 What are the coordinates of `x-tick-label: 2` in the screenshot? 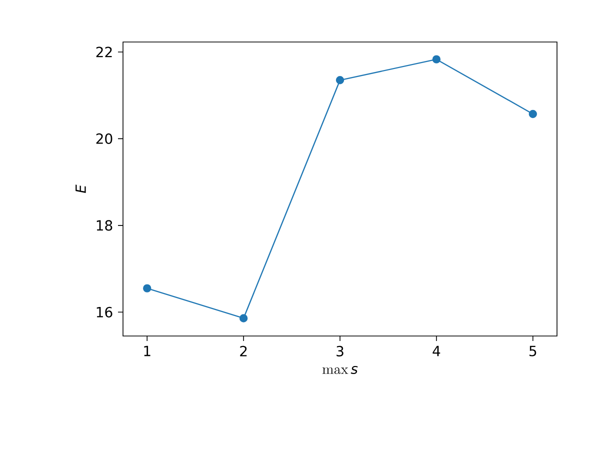 It's located at (243, 351).